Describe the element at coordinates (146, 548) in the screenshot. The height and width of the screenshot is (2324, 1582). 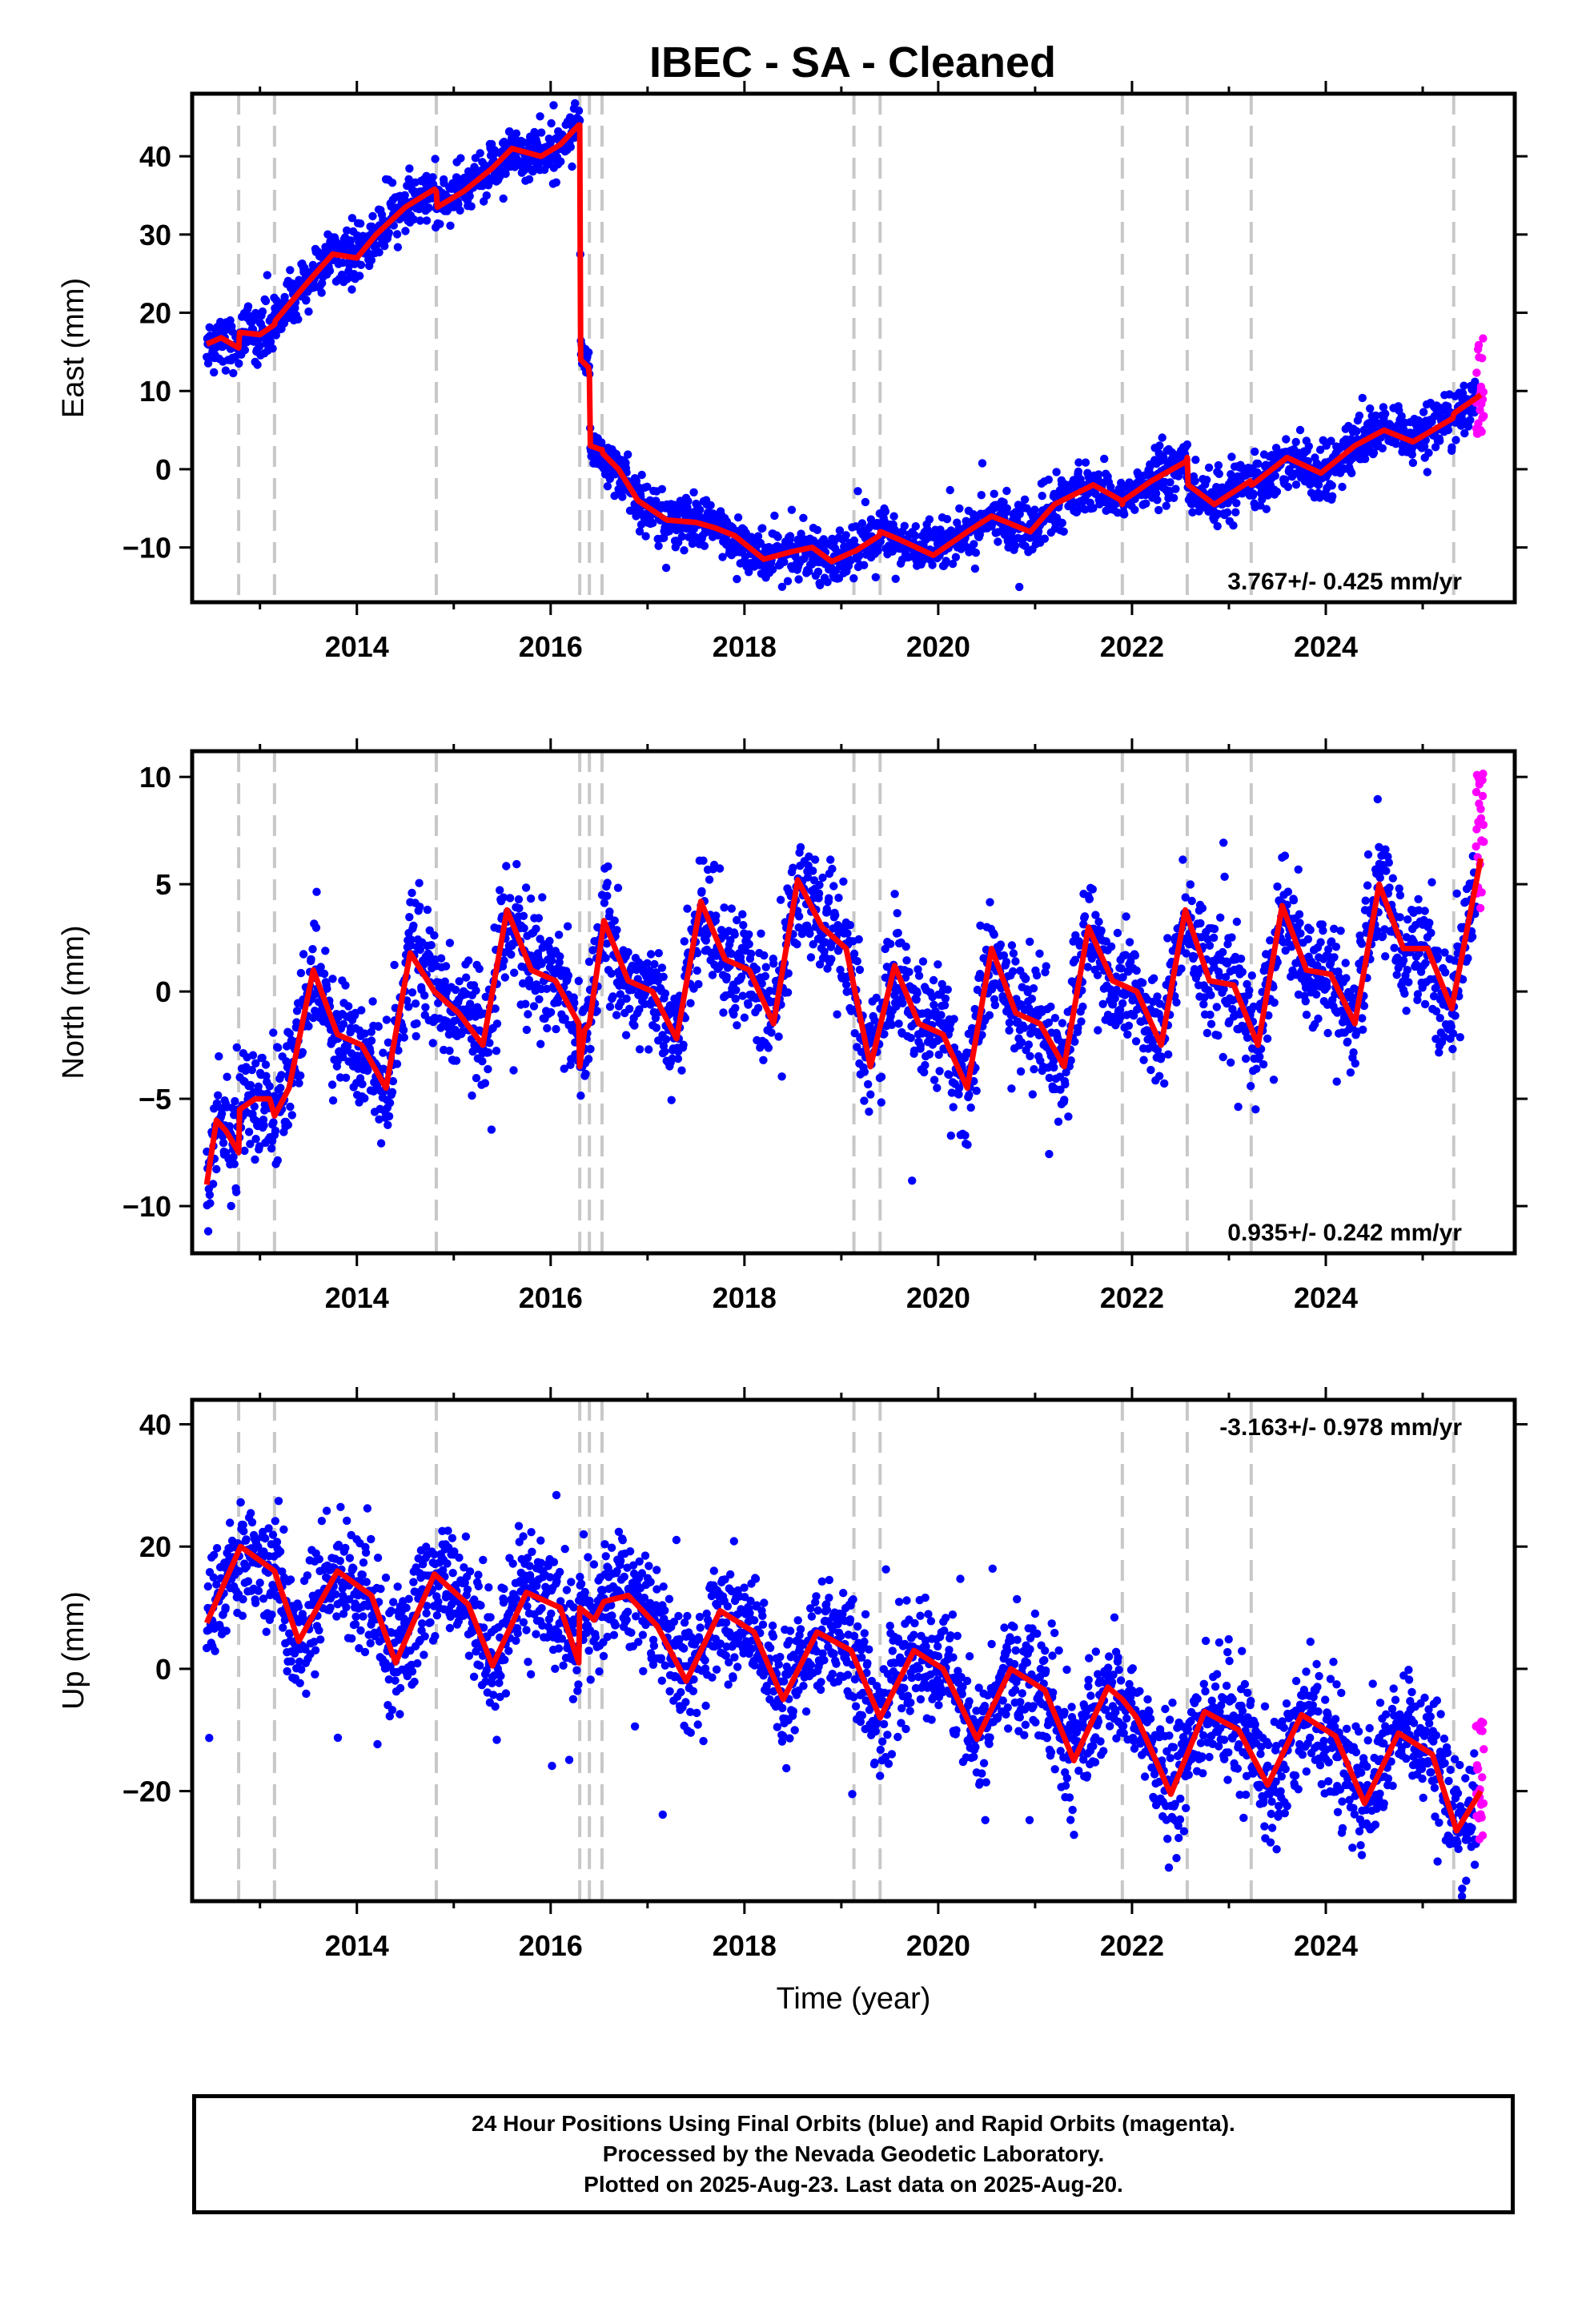
I see `y-tick-label: −10` at that location.